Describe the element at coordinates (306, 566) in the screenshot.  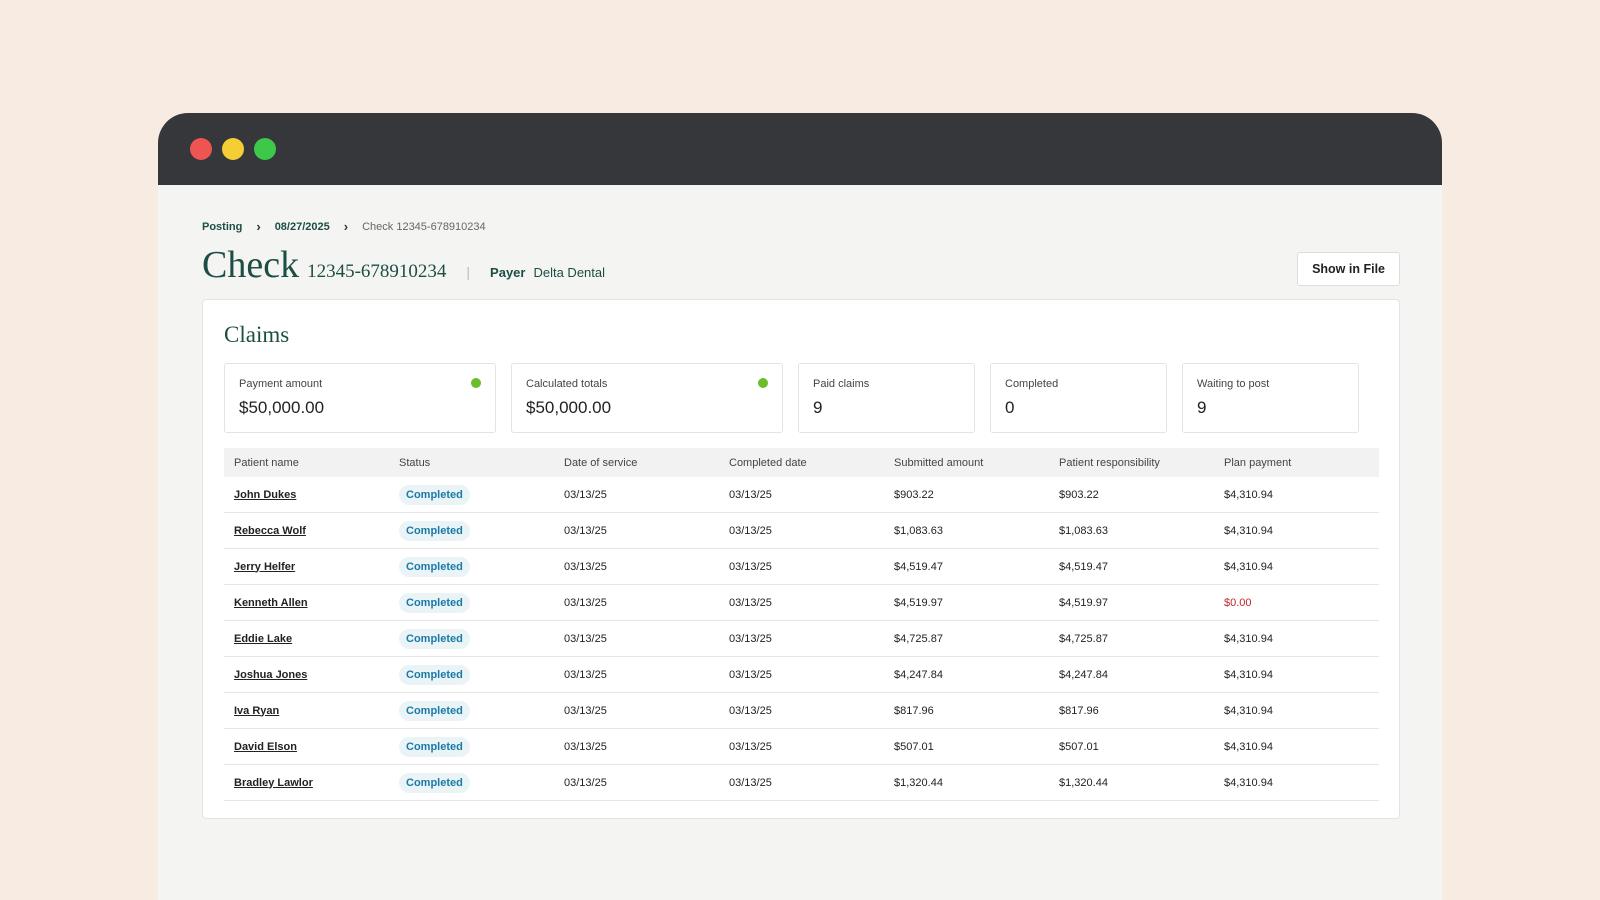
I see `table-cell: Jerry Helfer` at that location.